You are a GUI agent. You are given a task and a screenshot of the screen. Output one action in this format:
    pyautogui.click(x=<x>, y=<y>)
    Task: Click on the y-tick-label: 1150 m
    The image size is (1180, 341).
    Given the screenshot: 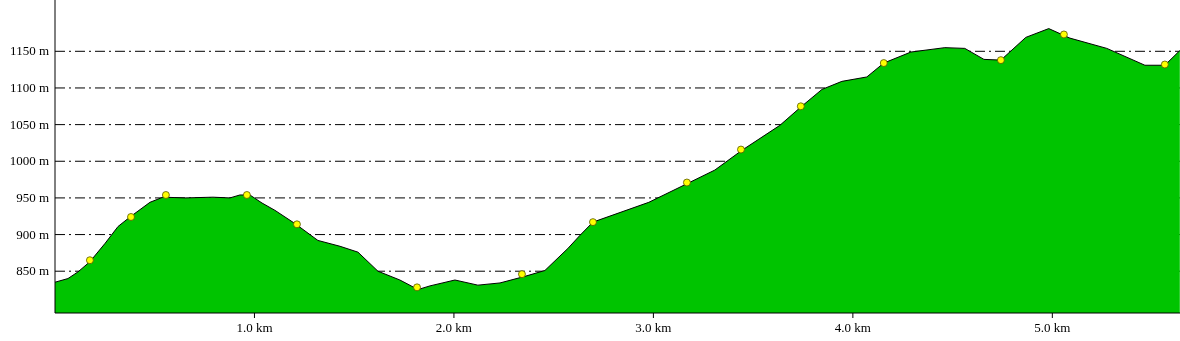 What is the action you would take?
    pyautogui.click(x=29, y=51)
    